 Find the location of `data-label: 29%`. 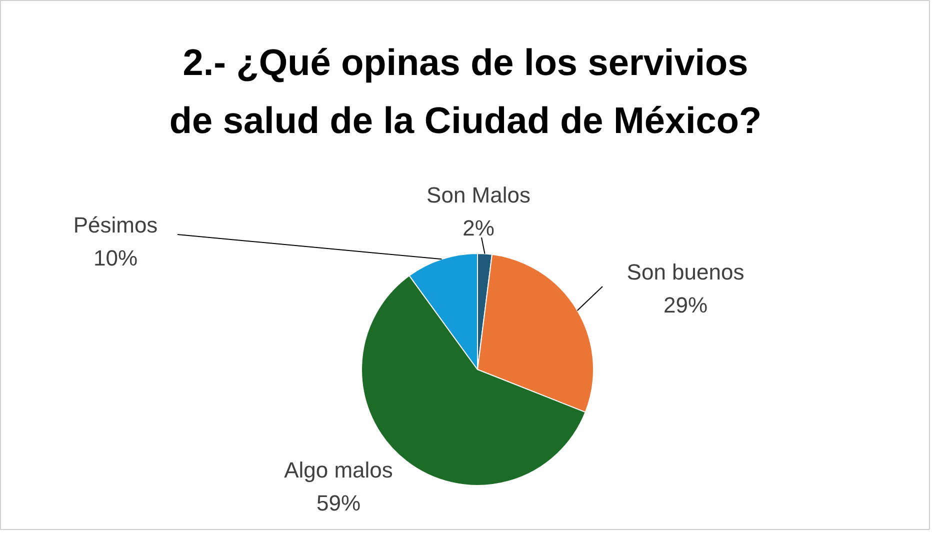

data-label: 29% is located at coordinates (685, 305).